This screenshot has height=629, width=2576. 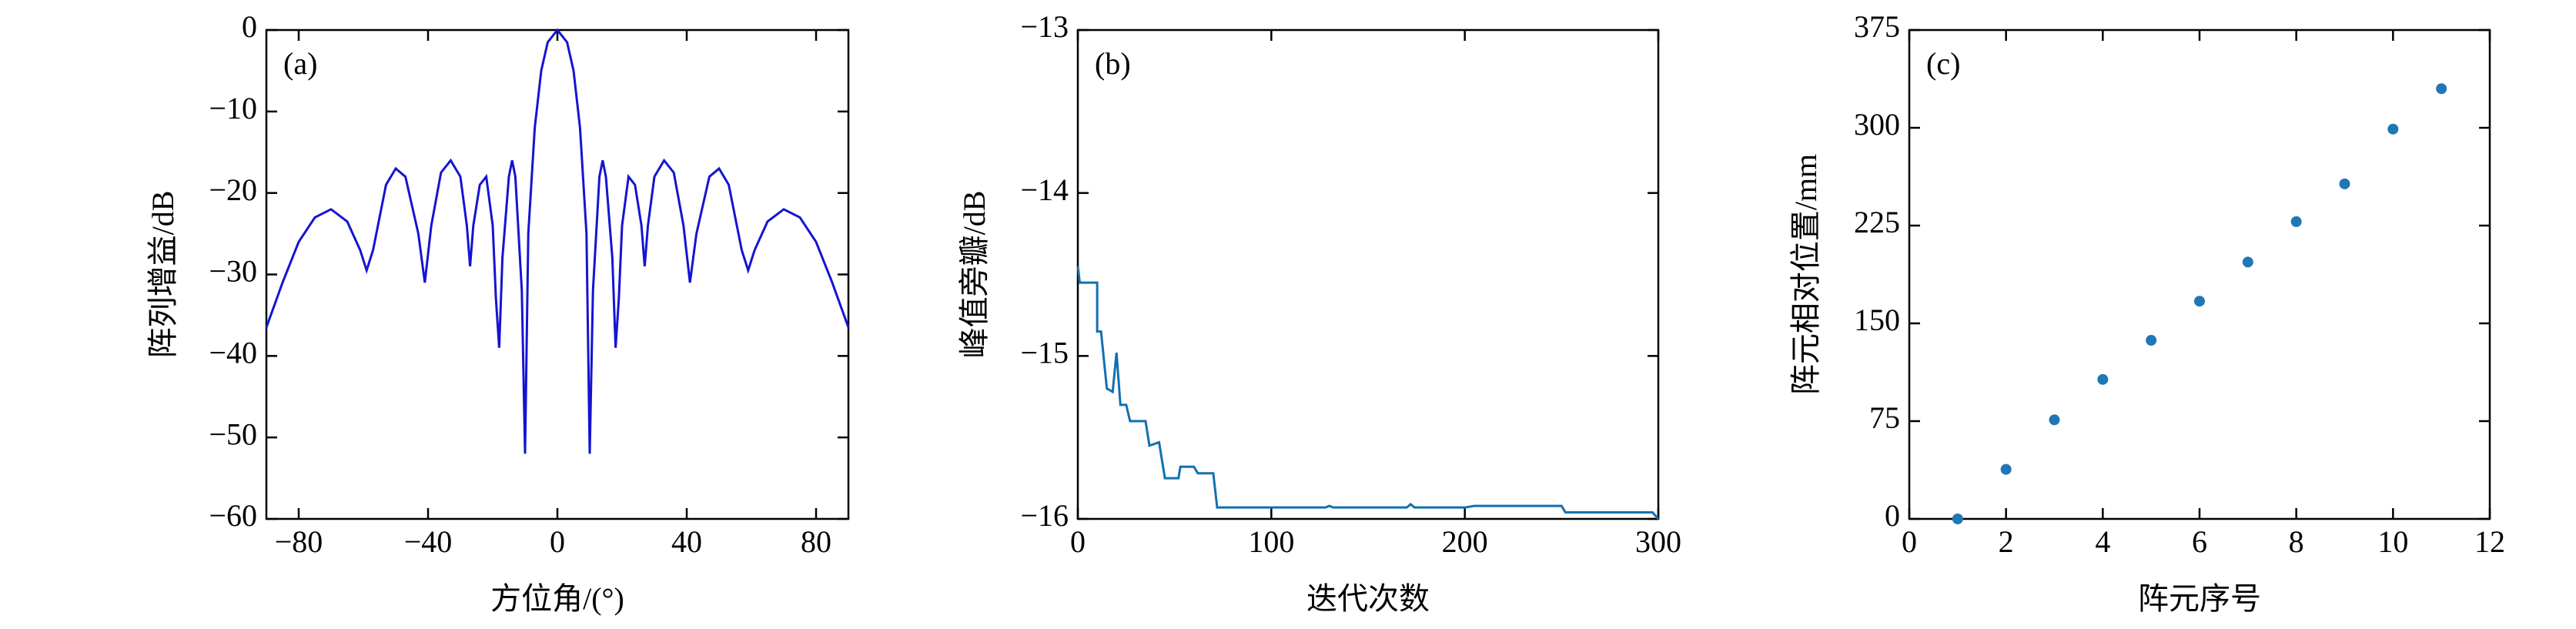 I want to click on x-tick-label: −40, so click(x=429, y=541).